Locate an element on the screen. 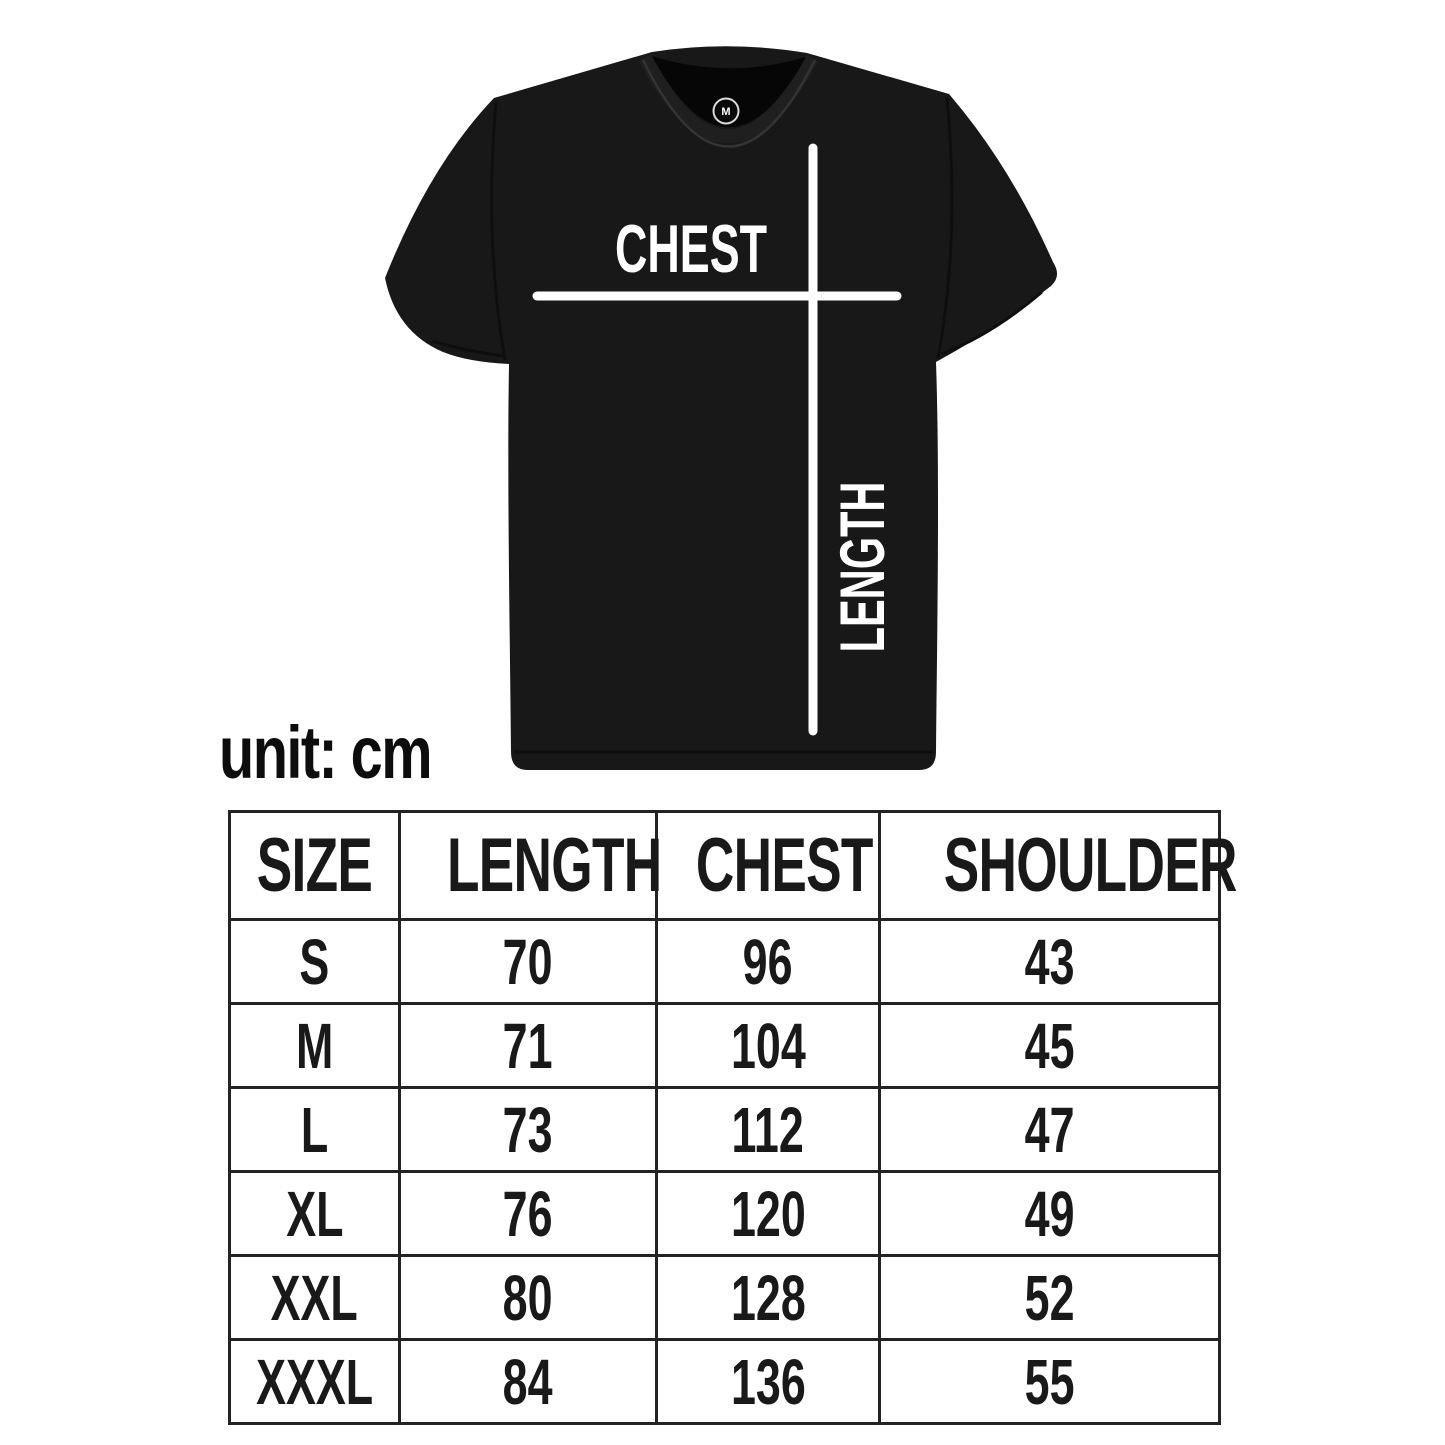 The height and width of the screenshot is (1445, 1445). chest-cell: 136 is located at coordinates (768, 1381).